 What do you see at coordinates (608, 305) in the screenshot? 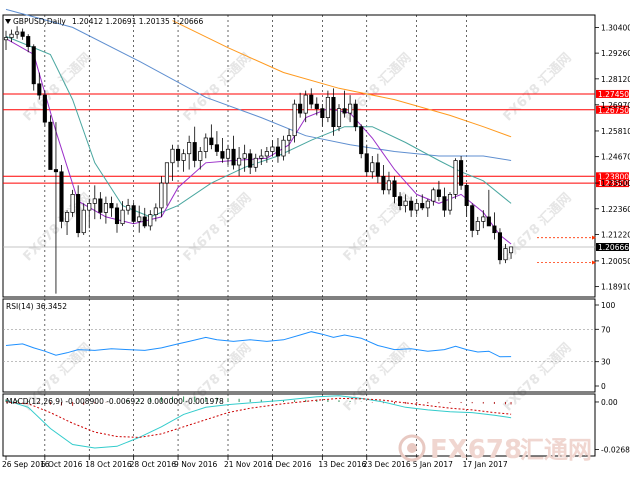
I see `rsi-tick-label: 100` at bounding box center [608, 305].